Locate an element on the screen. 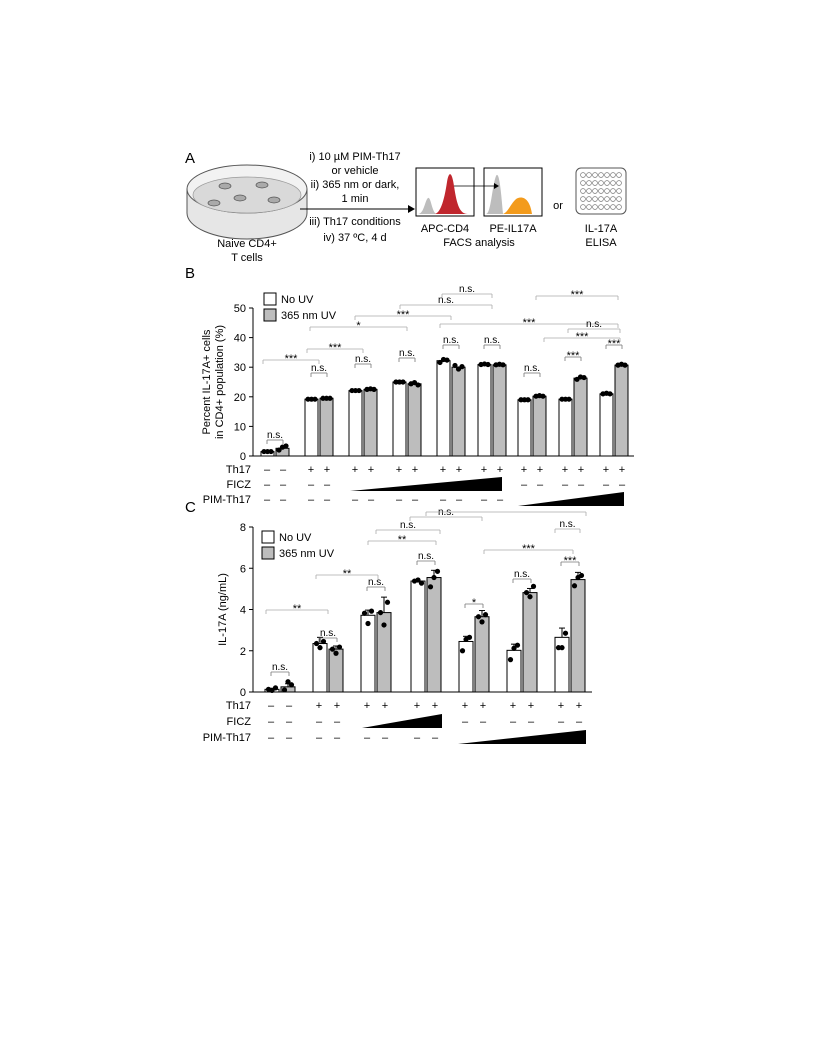 The width and height of the screenshot is (816, 1056). step-line-3: ii) 365 nm or dark, is located at coordinates (355, 185).